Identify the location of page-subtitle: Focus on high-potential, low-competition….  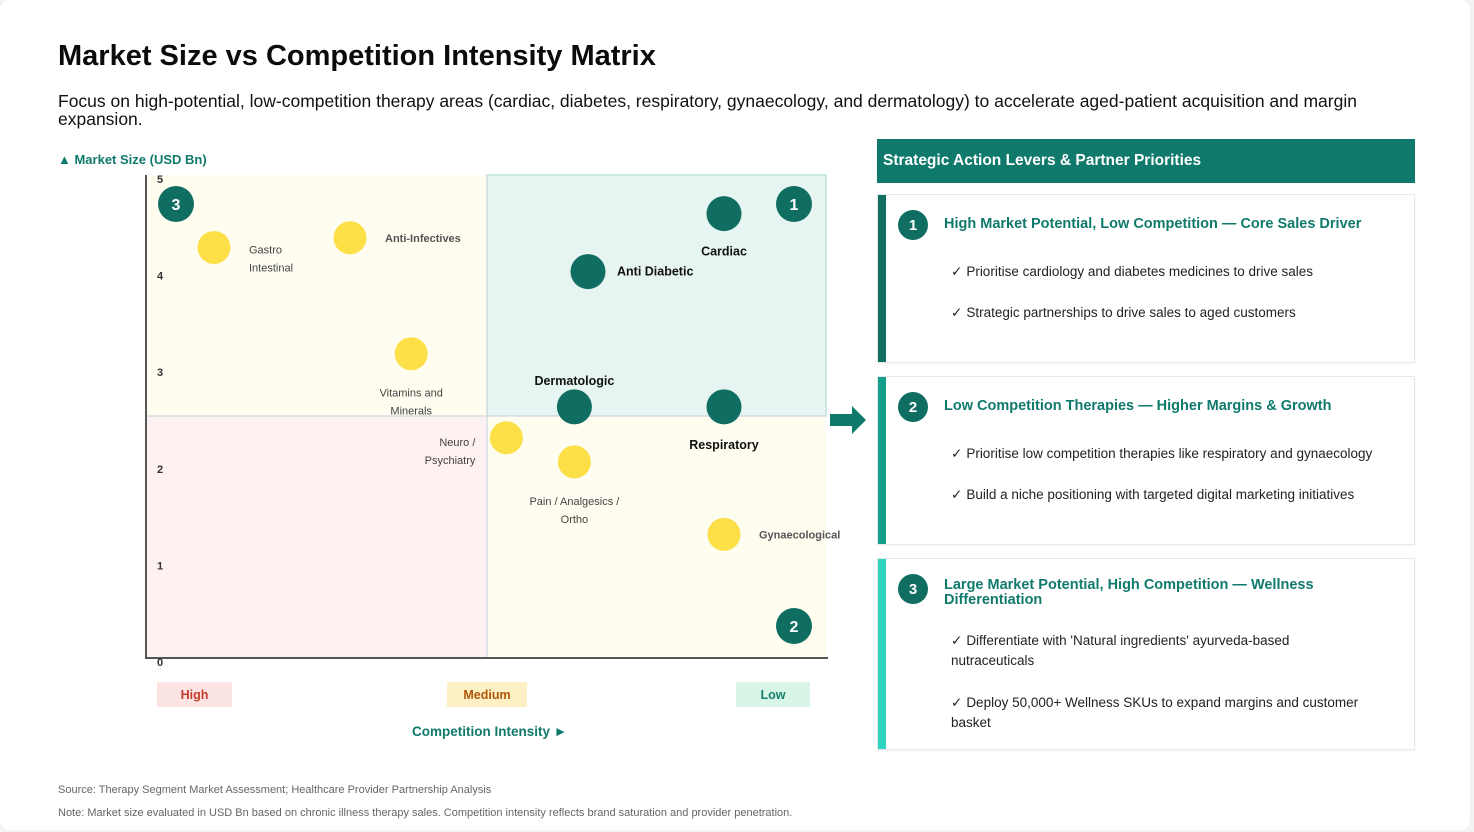
(707, 110).